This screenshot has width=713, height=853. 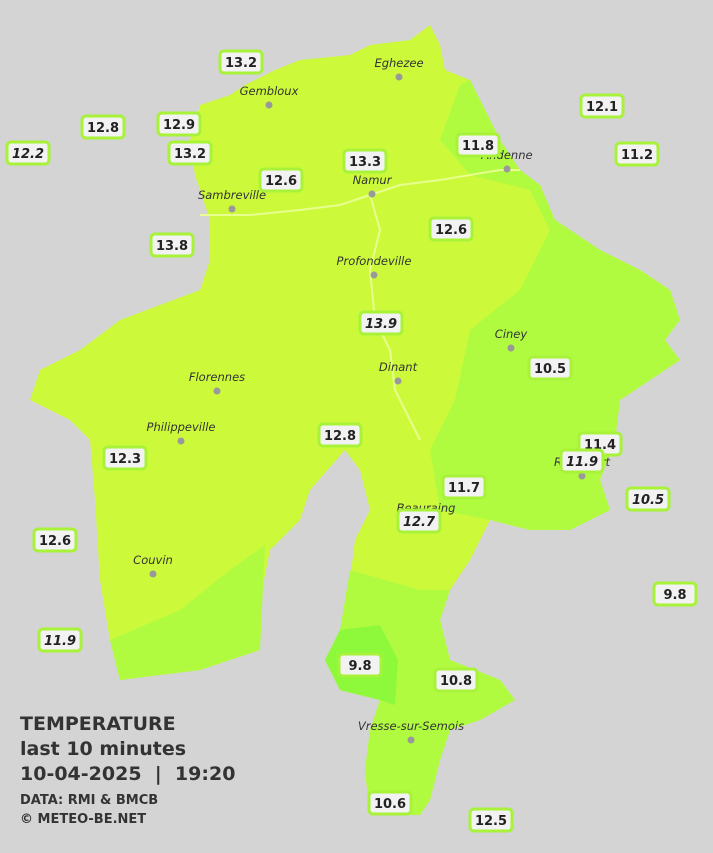 What do you see at coordinates (153, 560) in the screenshot?
I see `city-name: Couvin` at bounding box center [153, 560].